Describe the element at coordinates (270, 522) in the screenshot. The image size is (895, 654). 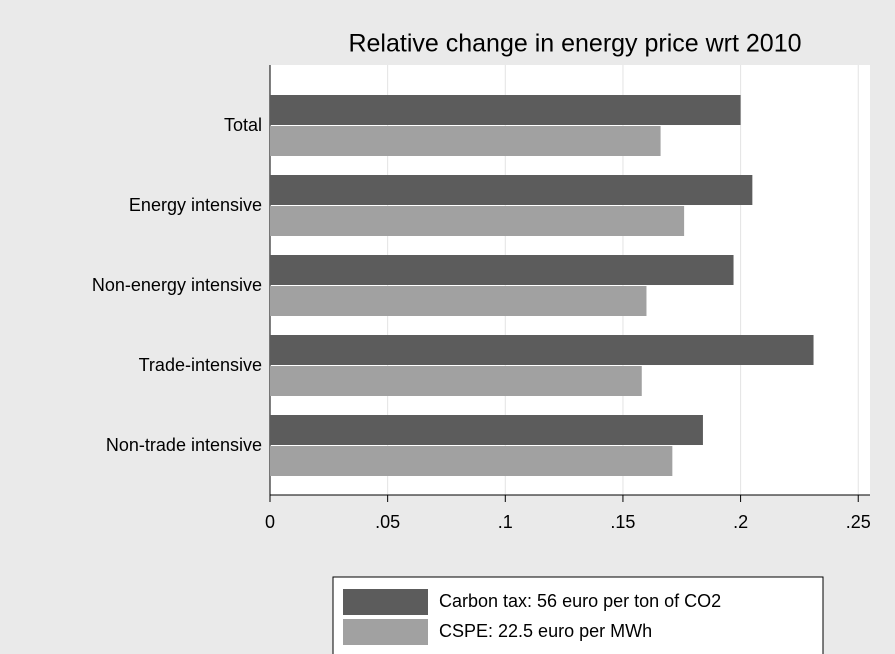
I see `x-tick-label: 0` at that location.